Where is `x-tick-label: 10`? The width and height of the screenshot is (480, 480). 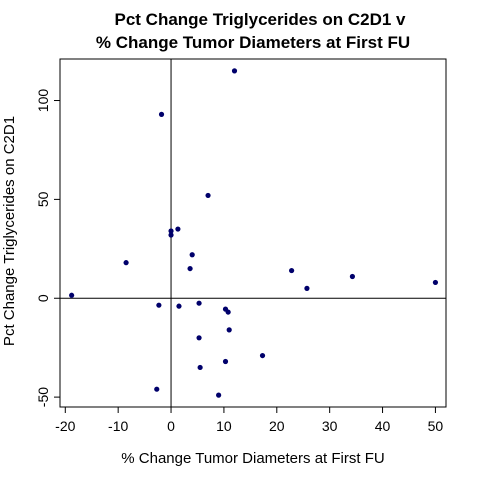 x-tick-label: 10 is located at coordinates (224, 426).